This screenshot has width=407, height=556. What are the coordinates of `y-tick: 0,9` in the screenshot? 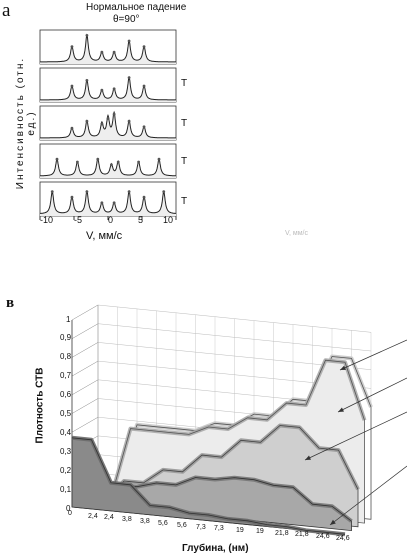 It's located at (66, 337).